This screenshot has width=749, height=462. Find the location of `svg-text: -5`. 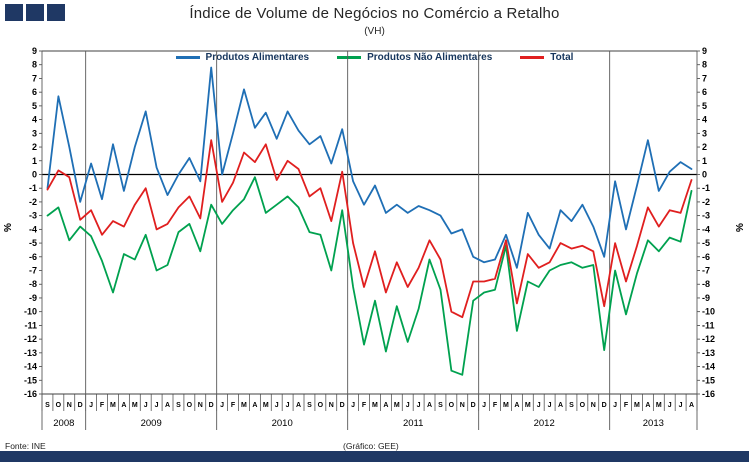

svg-text: -5 is located at coordinates (33, 243).